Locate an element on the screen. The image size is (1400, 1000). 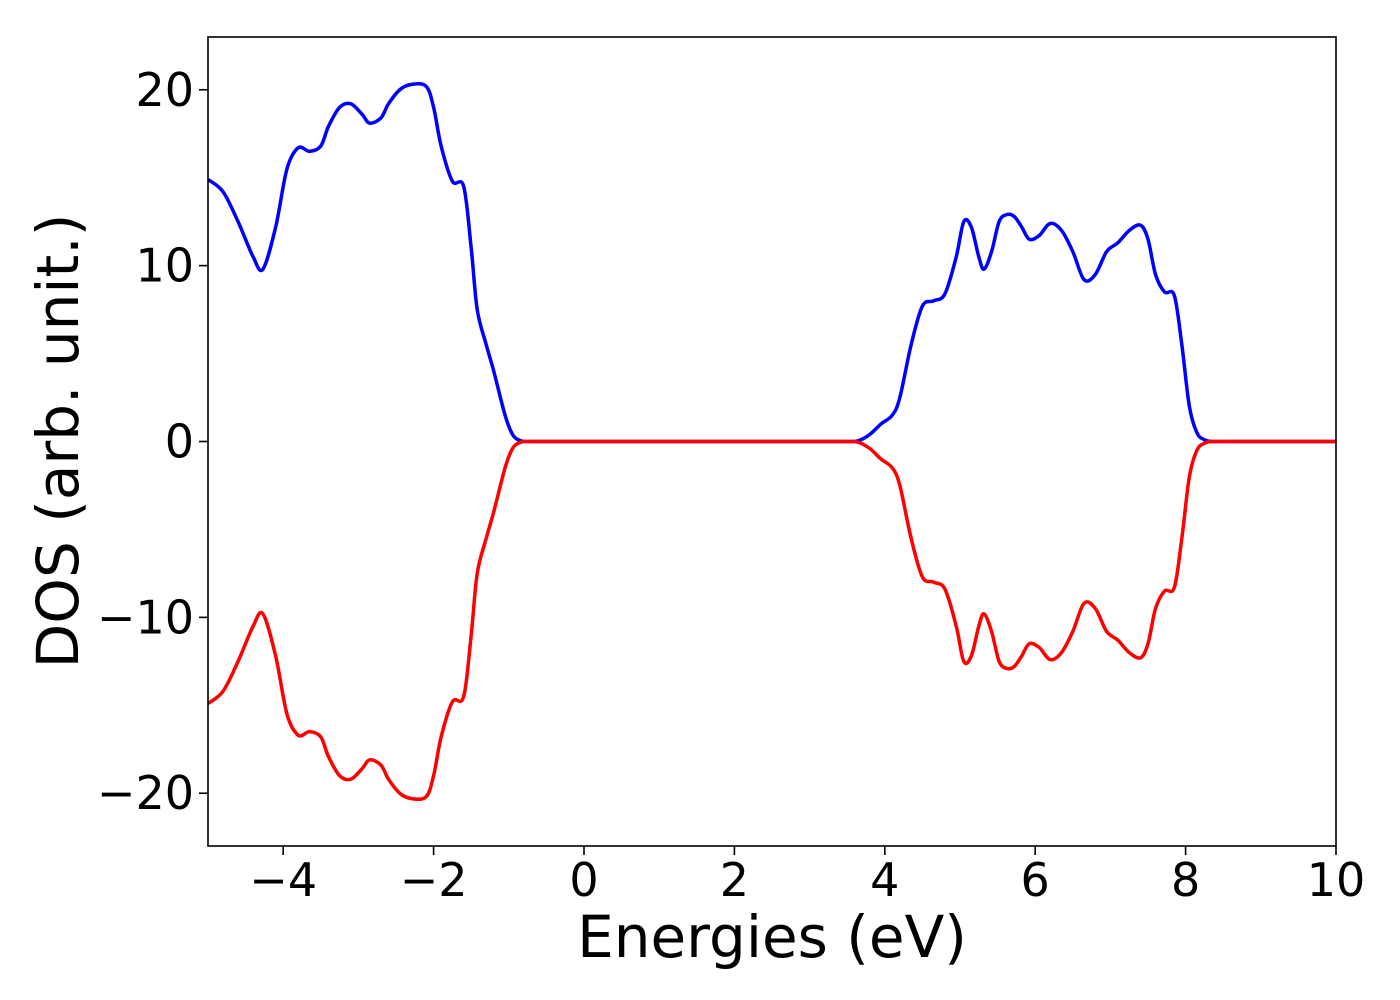
x-axis-label: Energies (eV) is located at coordinates (772, 937).